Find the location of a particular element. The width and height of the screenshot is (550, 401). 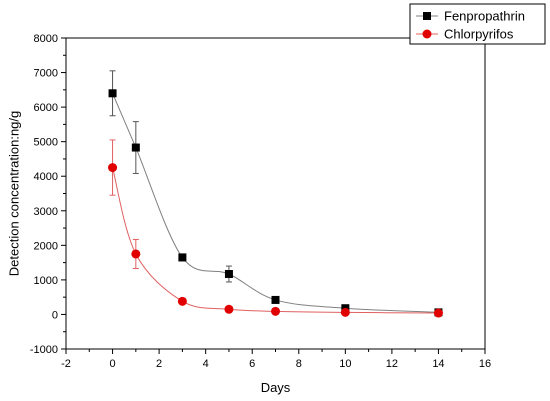

legend-label: Fenpropathrin is located at coordinates (484, 16).